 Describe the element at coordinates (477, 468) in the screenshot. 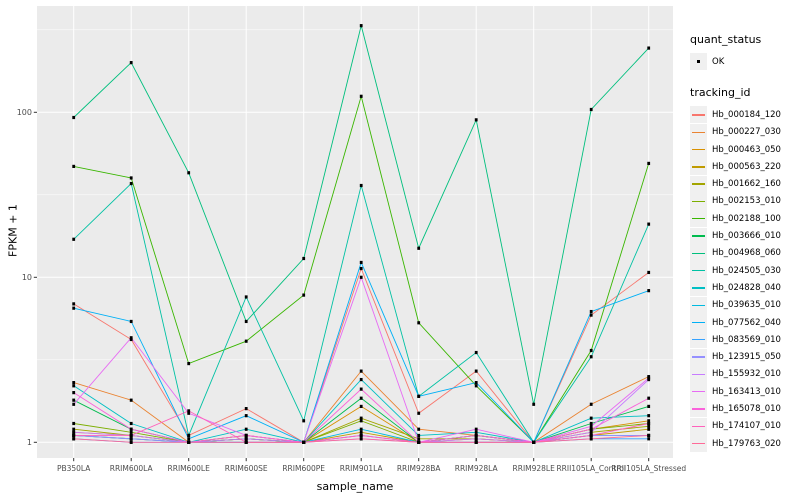

I see `x-tick-label: RRIM928LA` at that location.